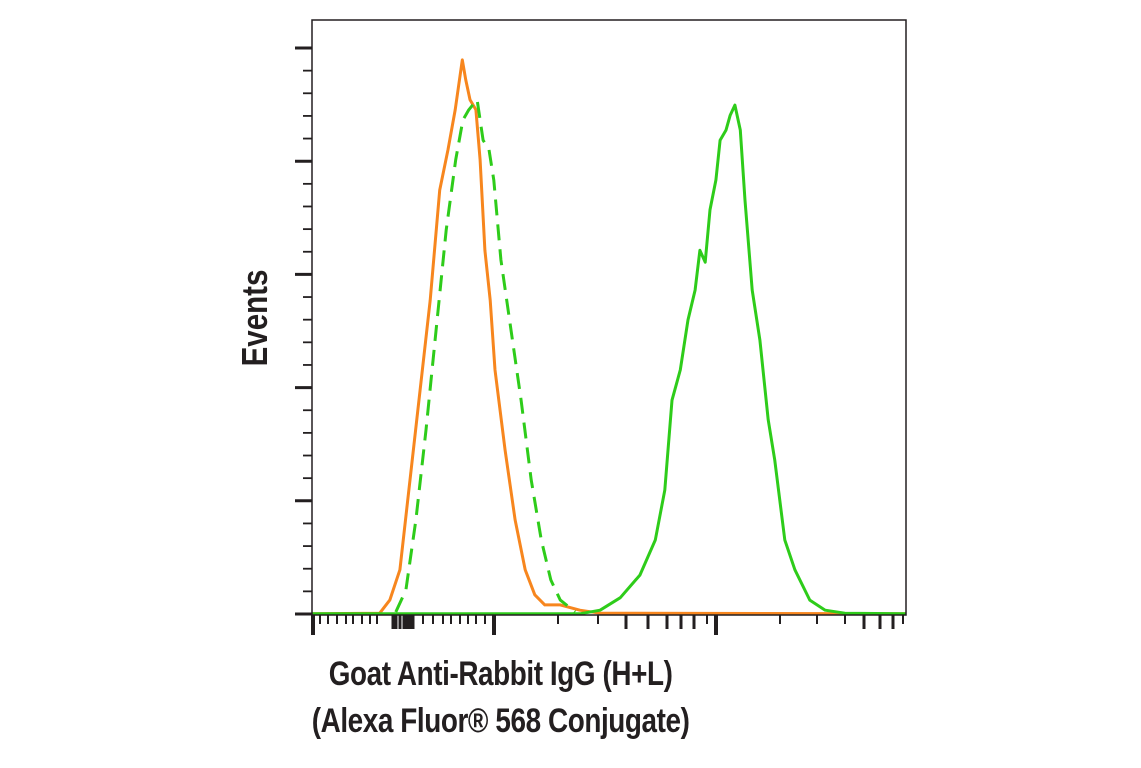 The height and width of the screenshot is (768, 1141). What do you see at coordinates (500, 674) in the screenshot?
I see `x-axis-label-line1: Goat Anti-Rabbit IgG (H+L)` at bounding box center [500, 674].